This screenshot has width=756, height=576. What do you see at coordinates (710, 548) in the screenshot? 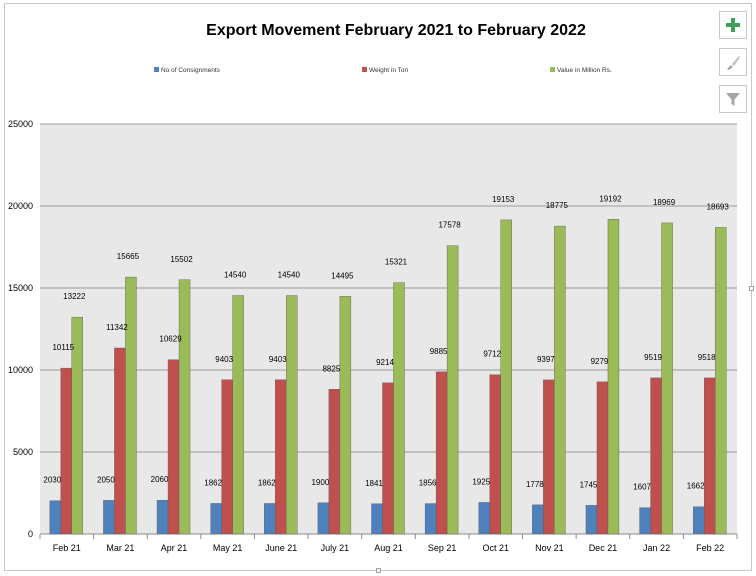
I see `x-tick-label: Feb 22` at bounding box center [710, 548].